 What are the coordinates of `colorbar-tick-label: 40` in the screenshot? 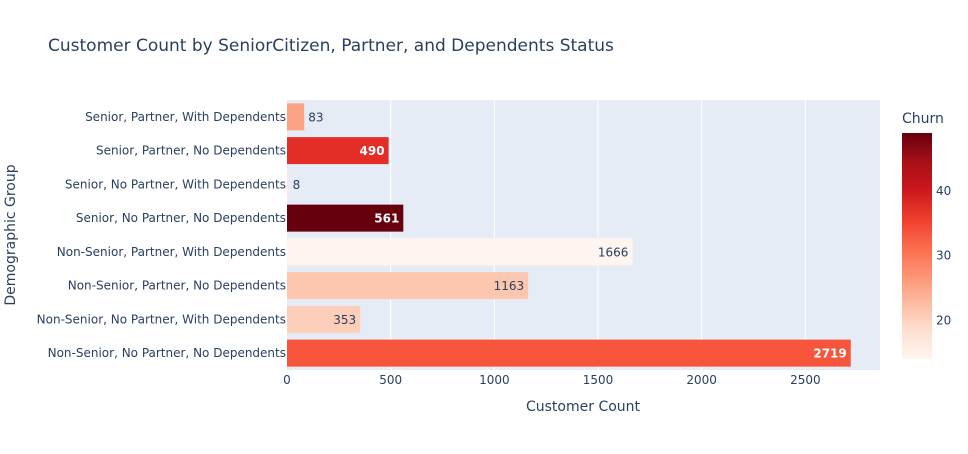 It's located at (943, 191).